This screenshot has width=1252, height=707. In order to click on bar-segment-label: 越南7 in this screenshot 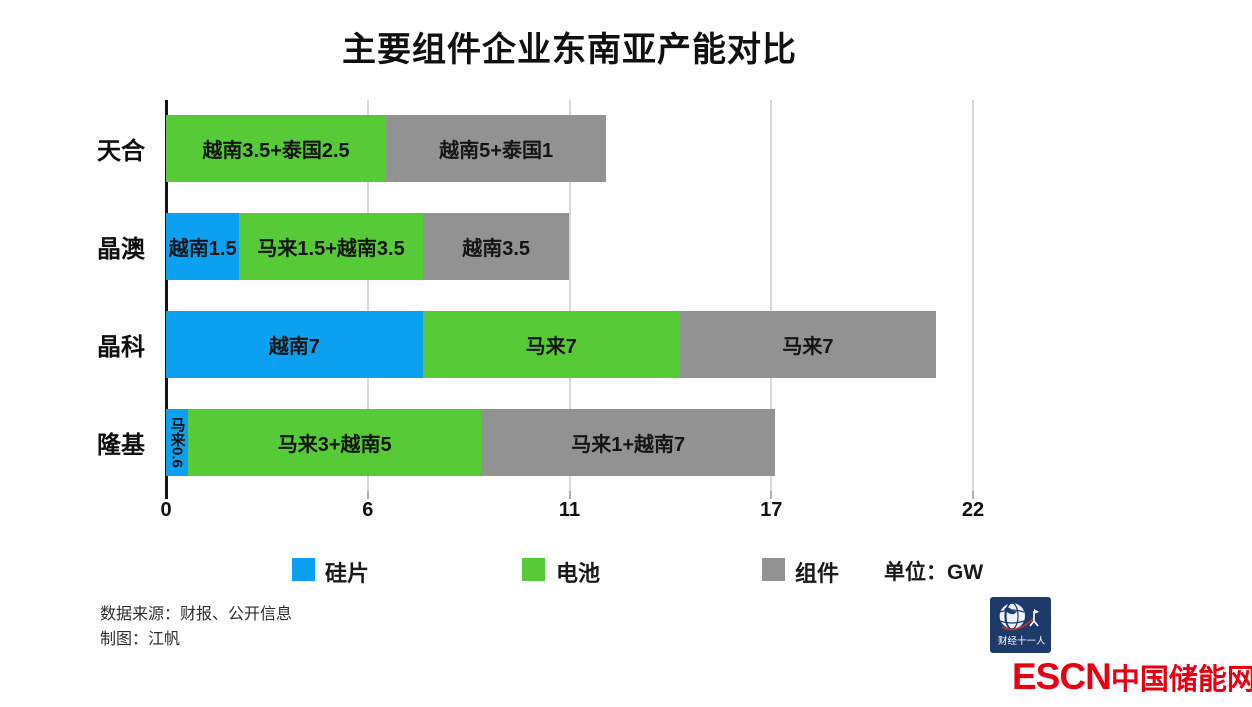, I will do `click(294, 346)`.